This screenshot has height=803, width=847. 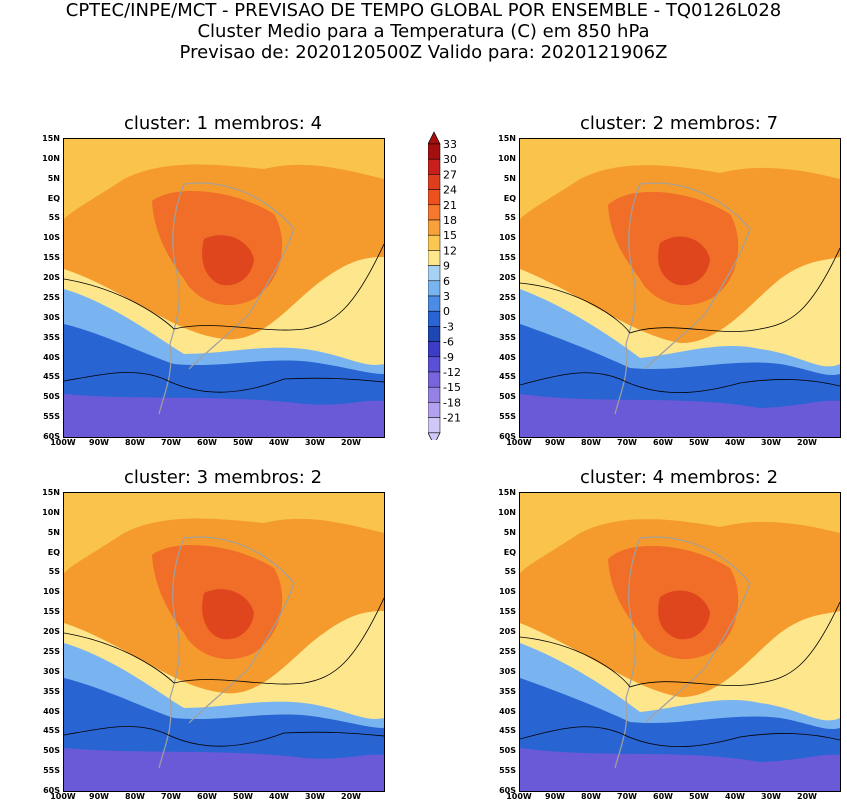 I want to click on continent-outline, so click(x=627, y=299).